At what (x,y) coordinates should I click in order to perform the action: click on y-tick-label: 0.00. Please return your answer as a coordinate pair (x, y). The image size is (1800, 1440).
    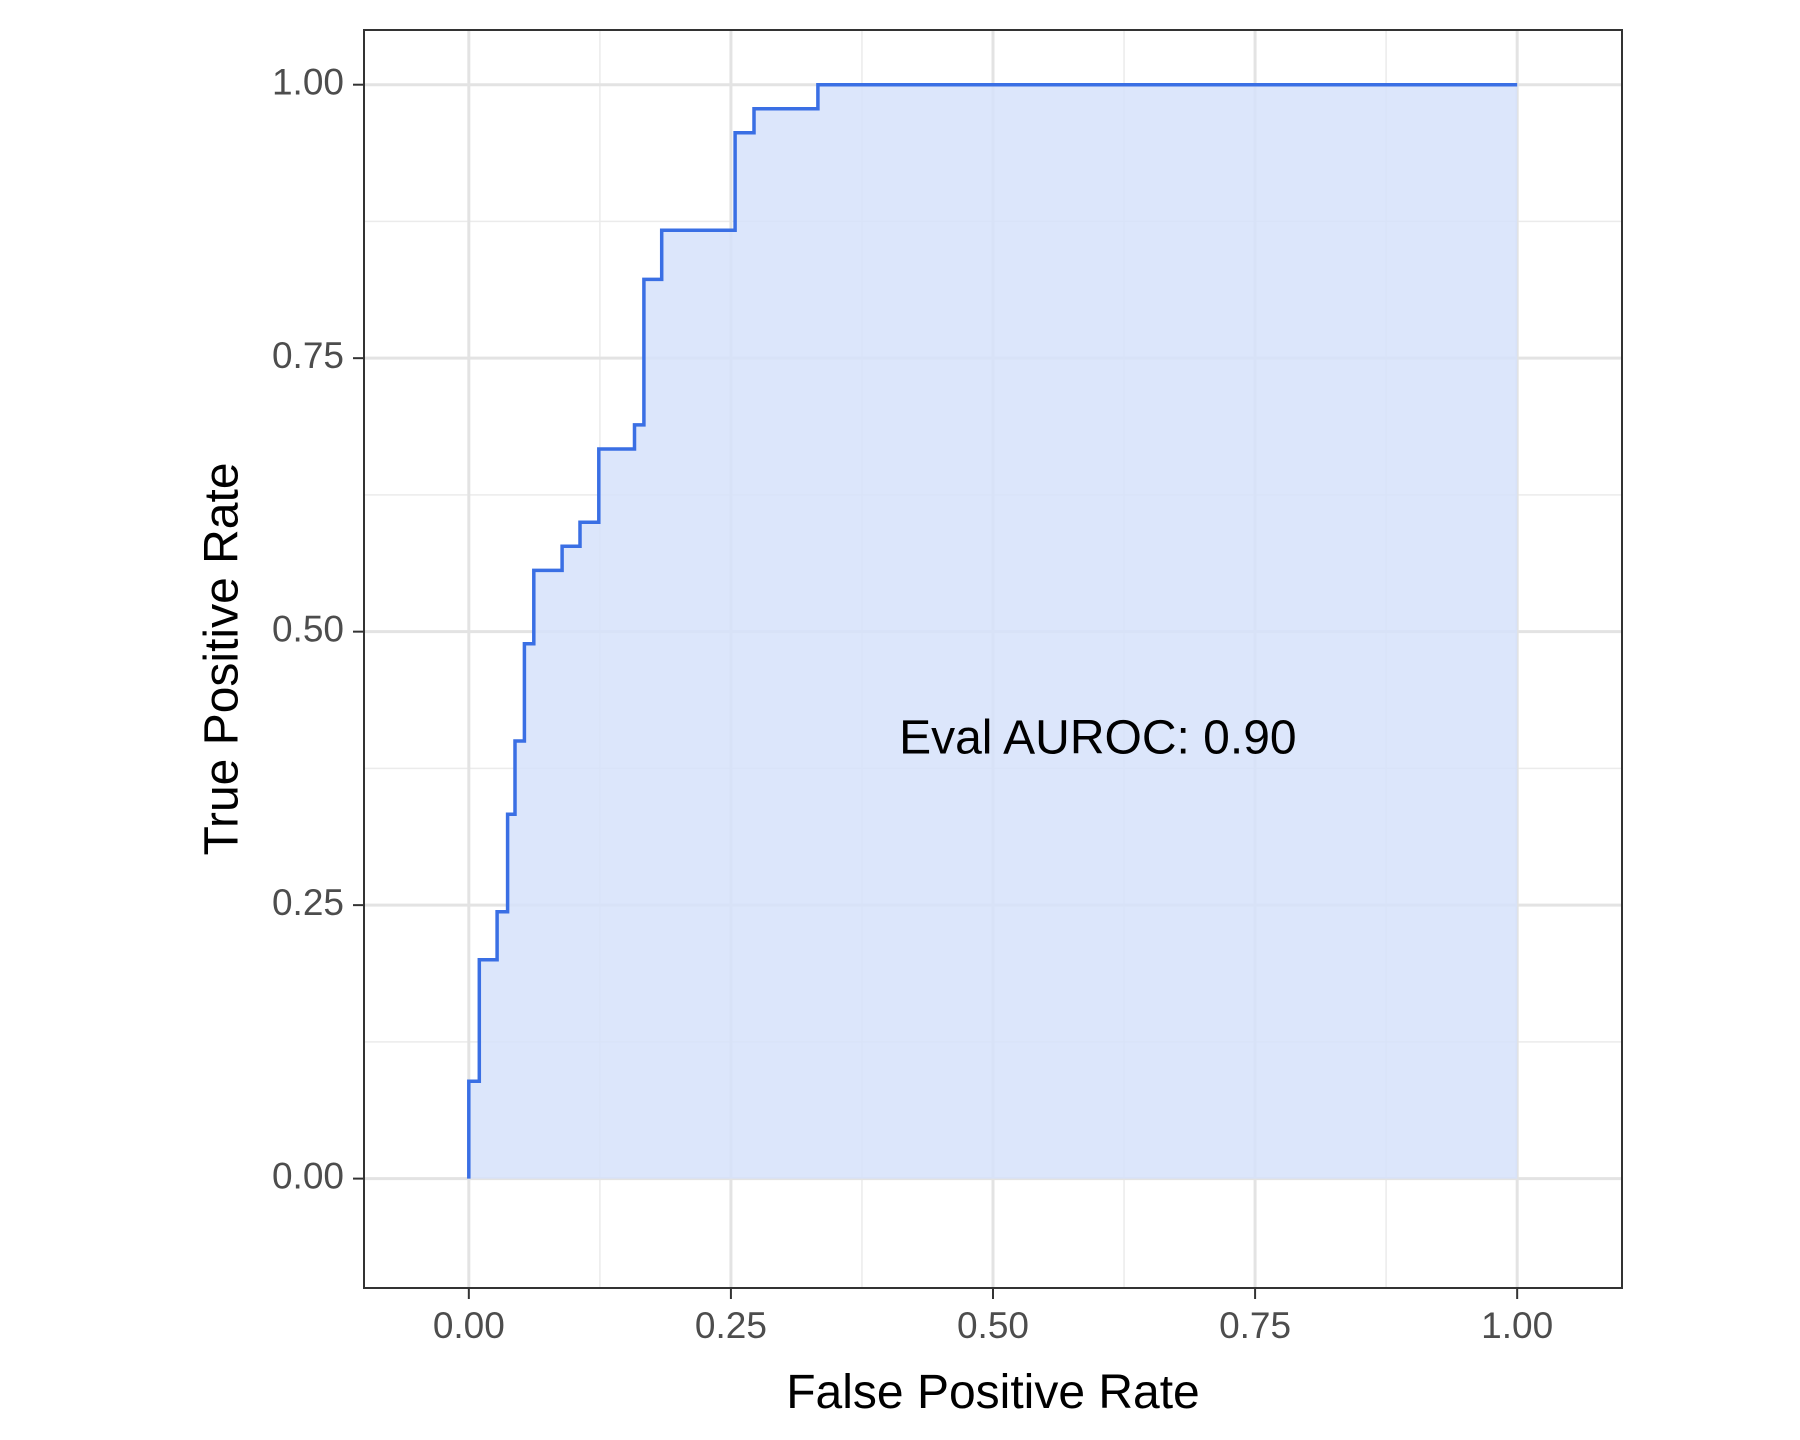
    Looking at the image, I should click on (308, 1175).